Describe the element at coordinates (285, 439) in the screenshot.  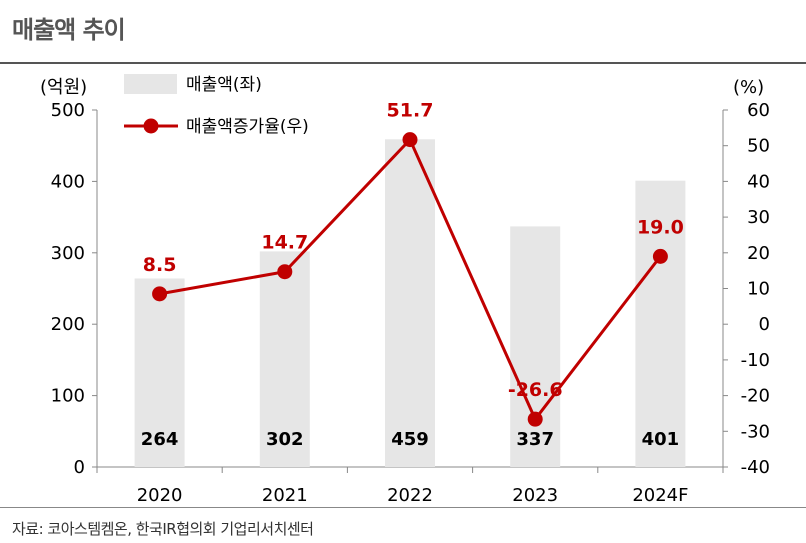
I see `bar-value-label: 302` at that location.